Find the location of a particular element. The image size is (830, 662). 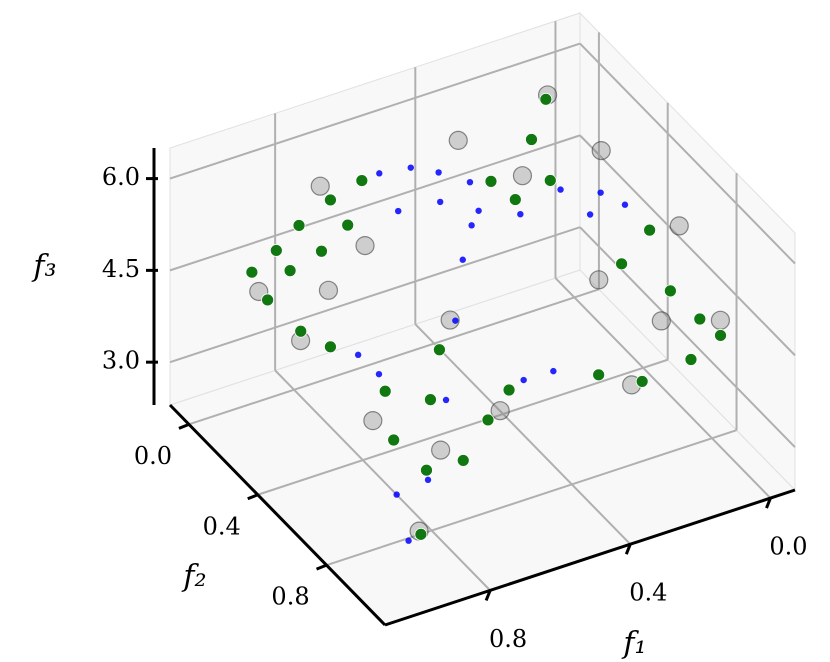

x-tick-label: 0.8 is located at coordinates (508, 639).